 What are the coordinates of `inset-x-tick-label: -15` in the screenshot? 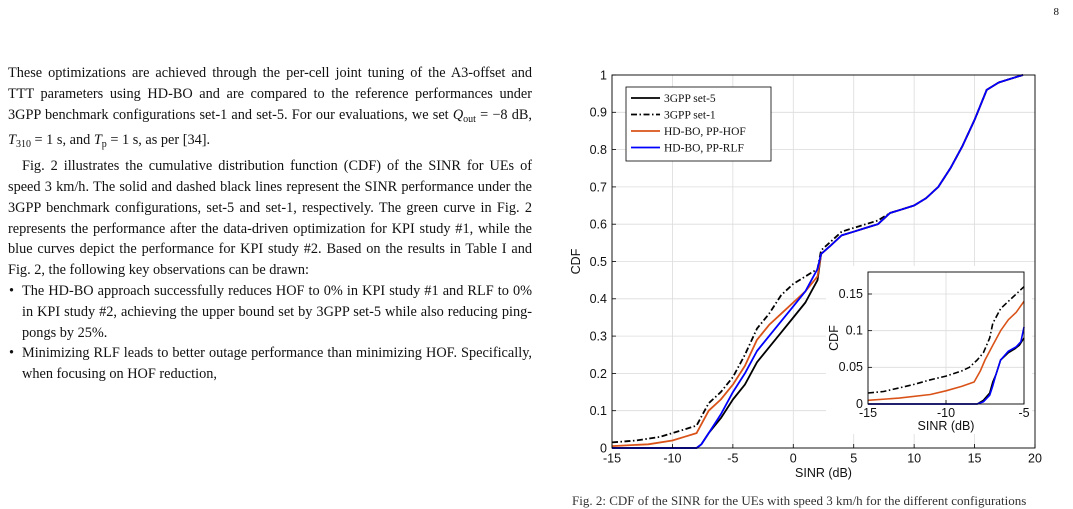 It's located at (868, 413).